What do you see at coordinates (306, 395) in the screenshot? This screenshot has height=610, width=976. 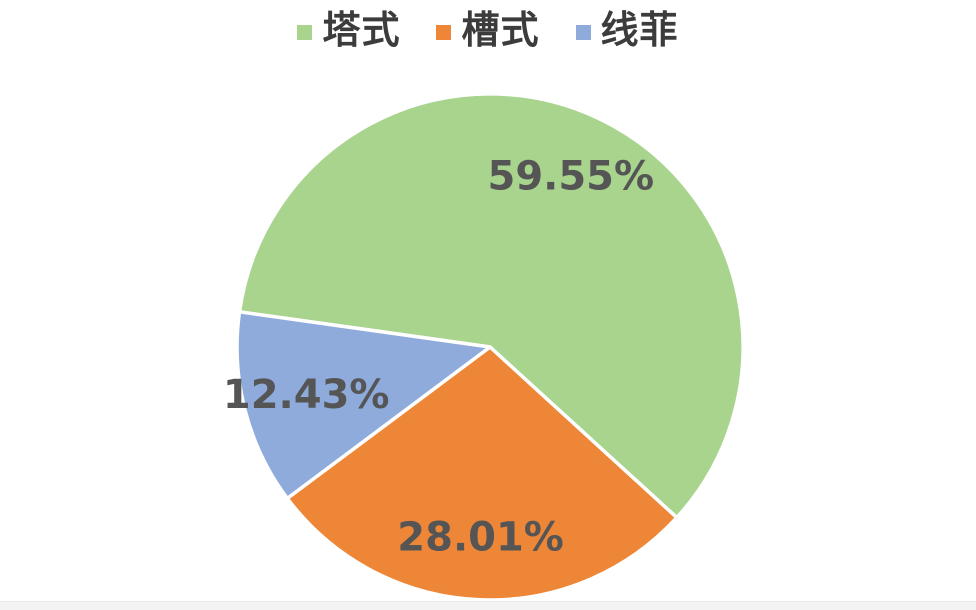 I see `pie-data-label-线菲: 12.43%` at bounding box center [306, 395].